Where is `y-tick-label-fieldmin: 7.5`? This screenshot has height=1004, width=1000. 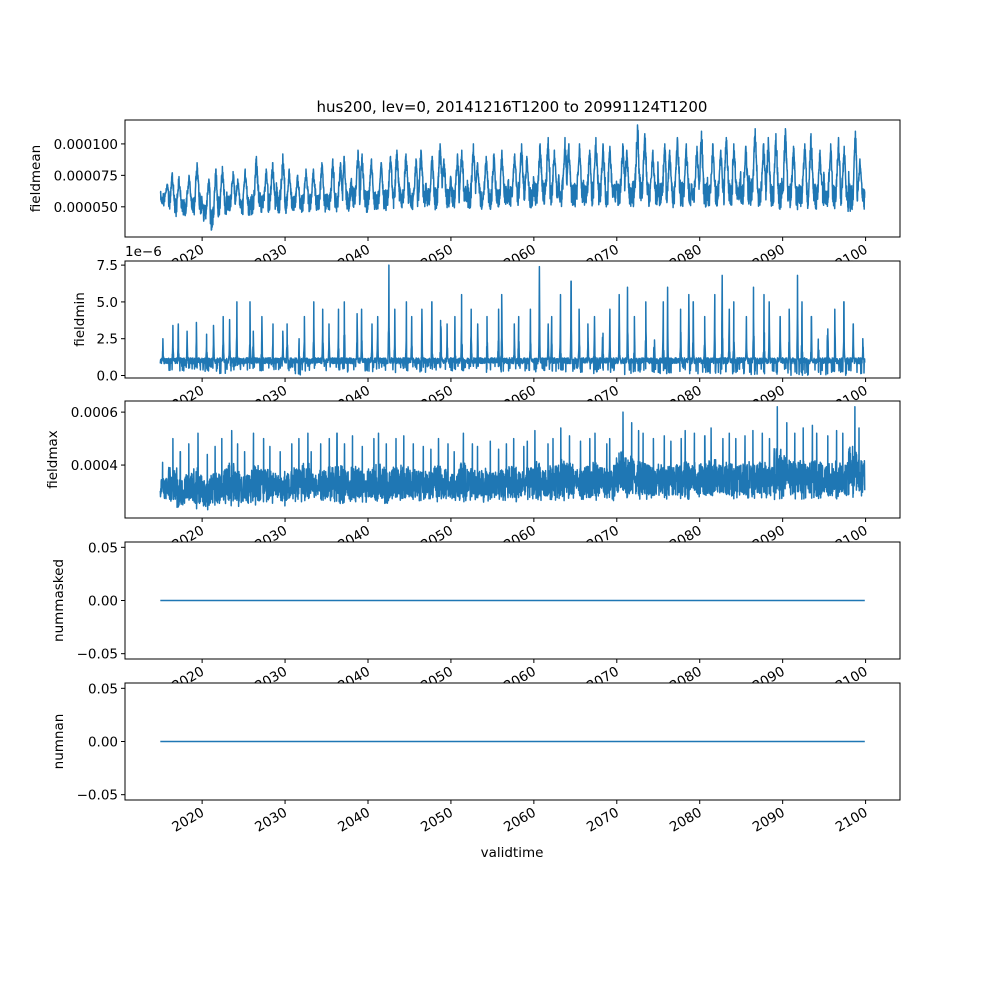 y-tick-label-fieldmin: 7.5 is located at coordinates (107, 266).